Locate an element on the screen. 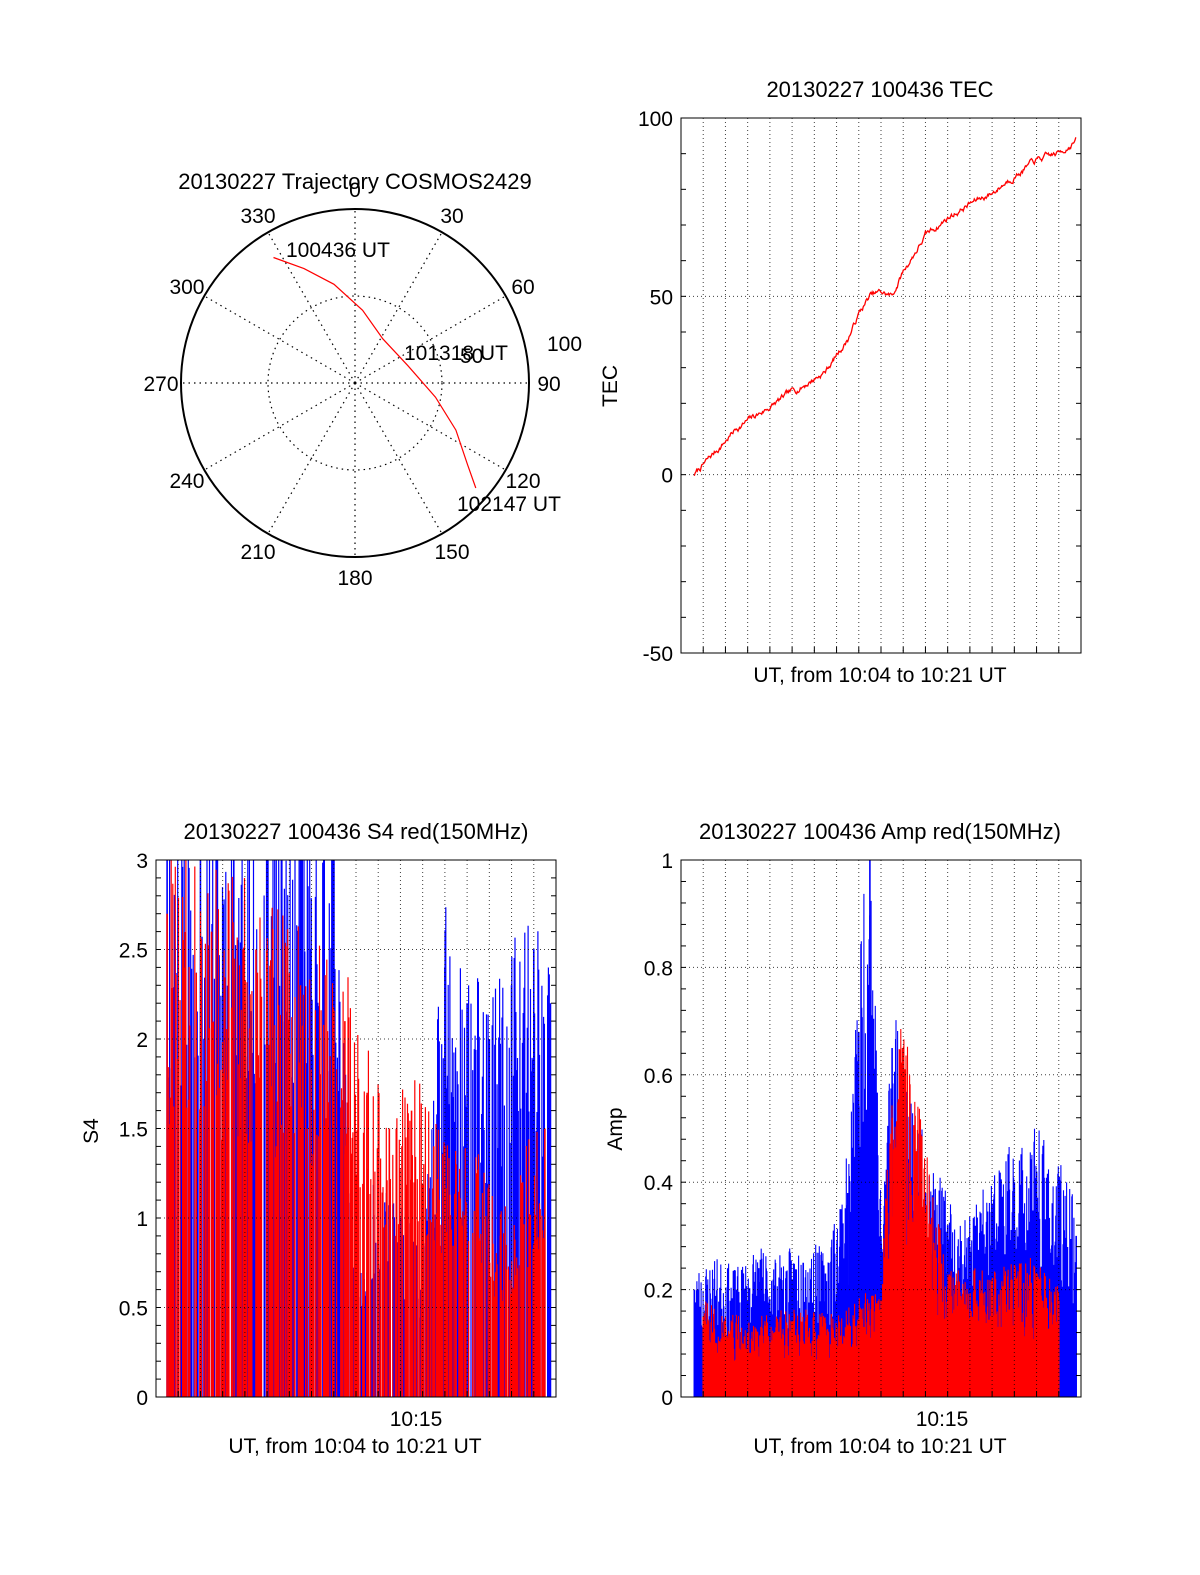 The width and height of the screenshot is (1200, 1575). polar-annotation-start: 100436 UT is located at coordinates (338, 250).